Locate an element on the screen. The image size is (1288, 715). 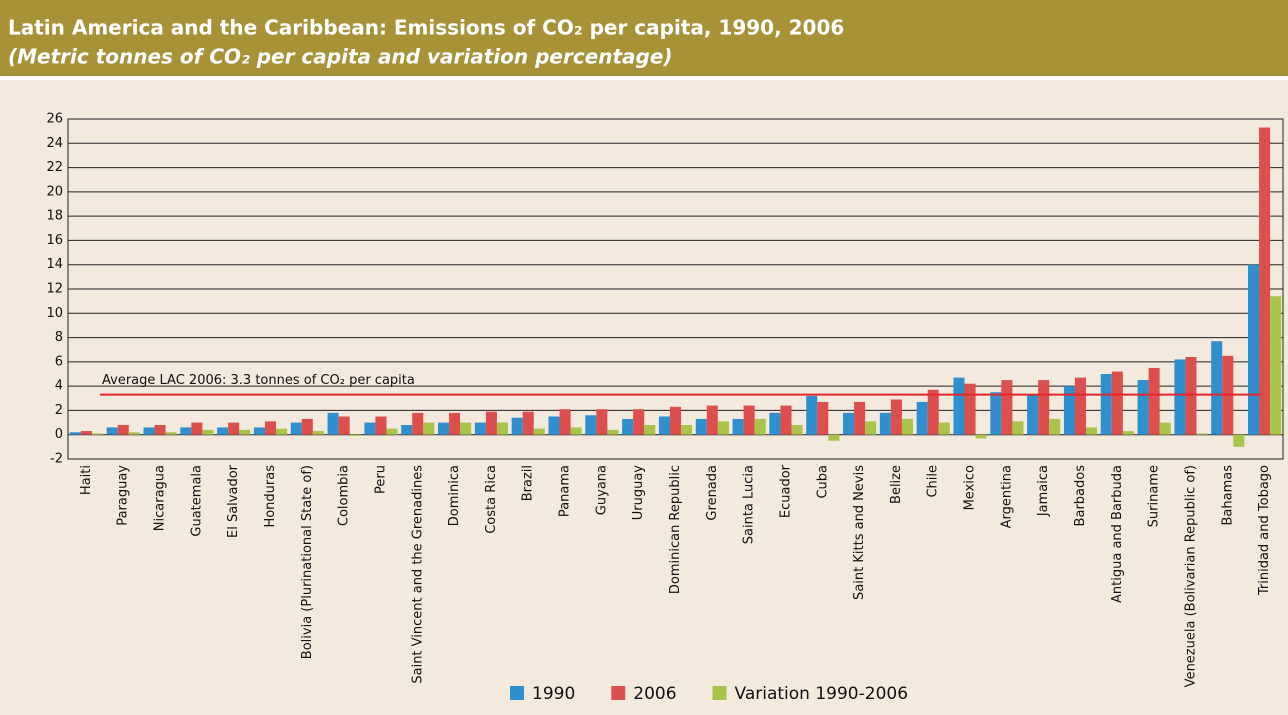
x-tick-label: Guyana is located at coordinates (601, 490).